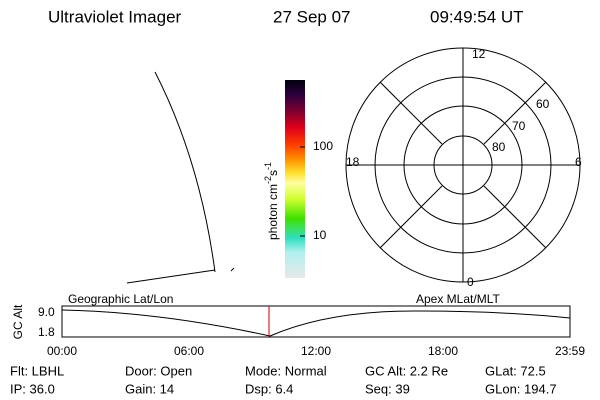 The height and width of the screenshot is (400, 600). What do you see at coordinates (406, 370) in the screenshot?
I see `info-field: GC Alt: 2.2 Re` at bounding box center [406, 370].